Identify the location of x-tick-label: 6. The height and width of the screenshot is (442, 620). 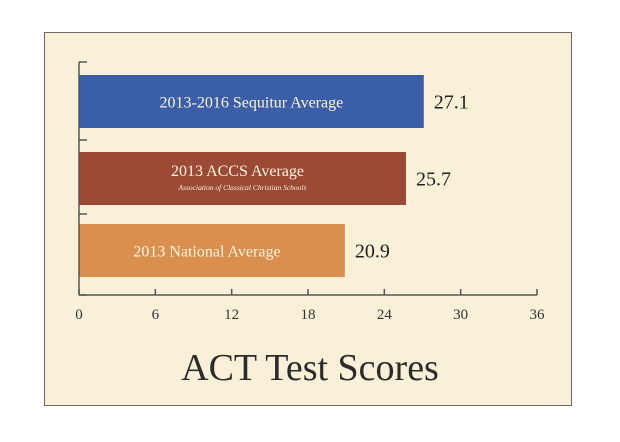
(156, 315).